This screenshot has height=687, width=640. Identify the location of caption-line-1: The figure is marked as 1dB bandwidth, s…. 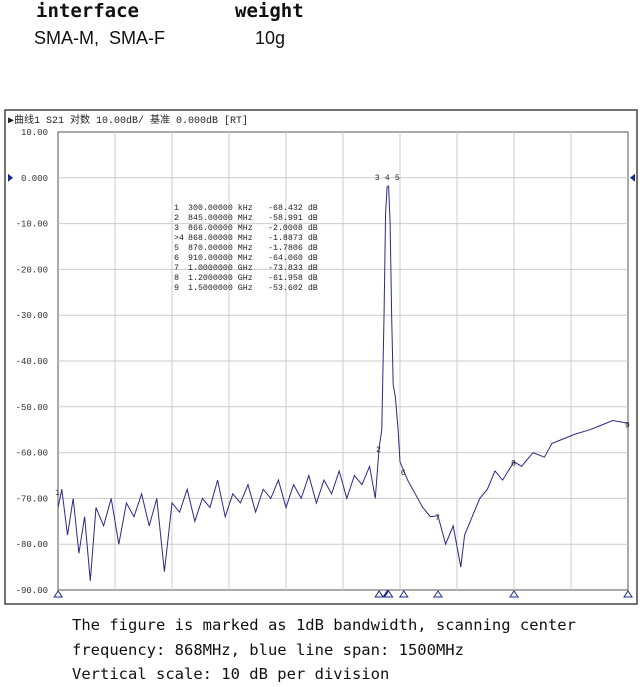
(324, 625).